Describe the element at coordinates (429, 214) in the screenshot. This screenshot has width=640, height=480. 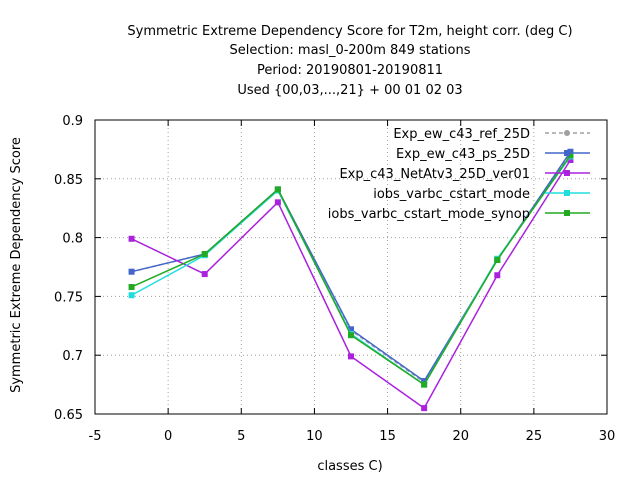
I see `legend-label: iobs_varbc_cstart_mode_synop` at that location.